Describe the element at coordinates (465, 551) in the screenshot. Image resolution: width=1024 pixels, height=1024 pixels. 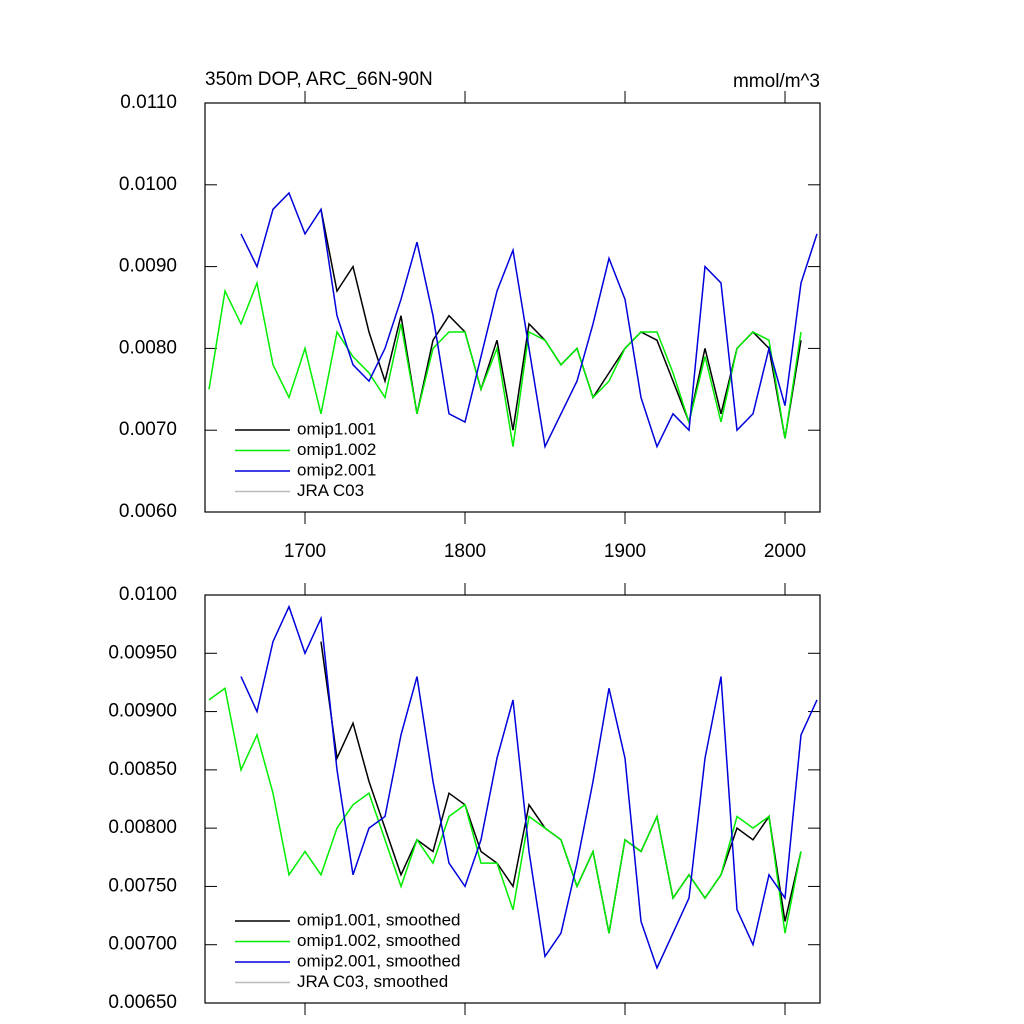
I see `x-tick-label: 1800` at that location.